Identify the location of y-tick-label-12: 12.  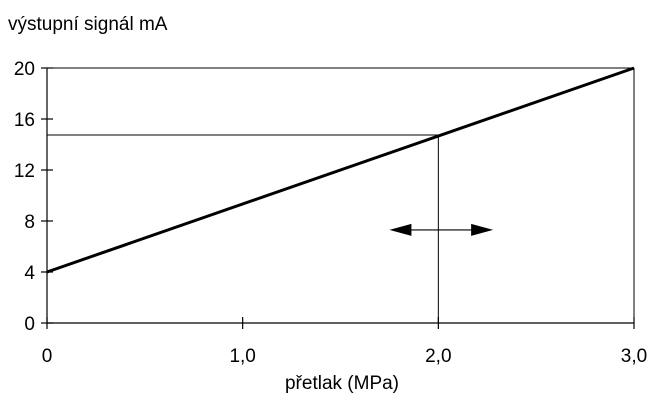
(24, 171).